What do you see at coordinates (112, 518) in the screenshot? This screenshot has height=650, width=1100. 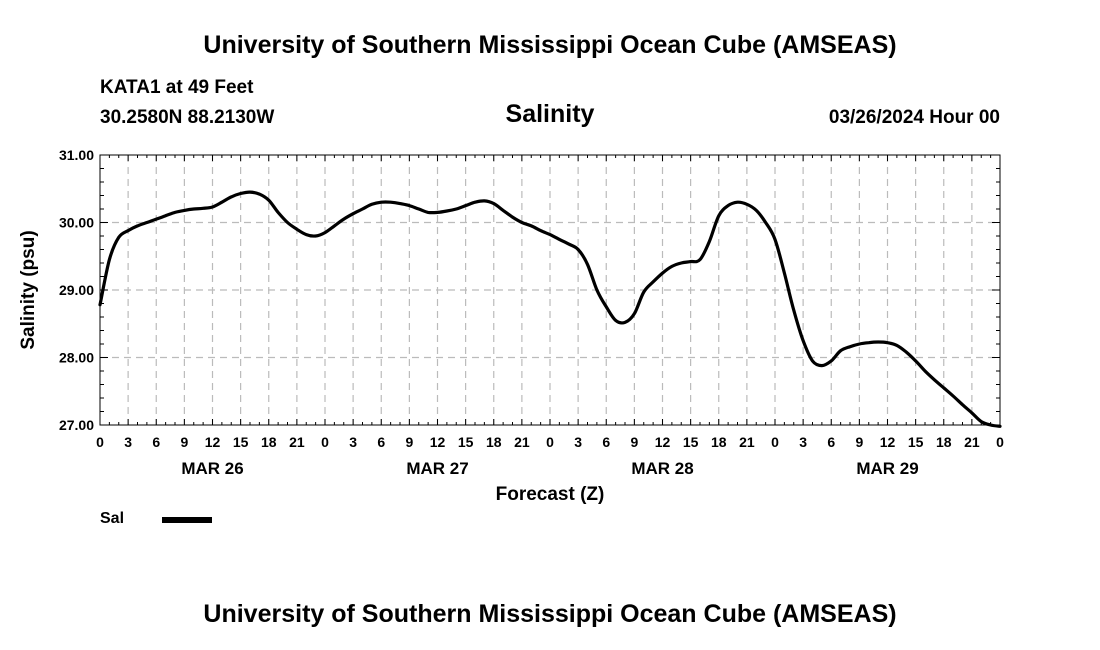 I see `legend-label-sal: Sal` at bounding box center [112, 518].